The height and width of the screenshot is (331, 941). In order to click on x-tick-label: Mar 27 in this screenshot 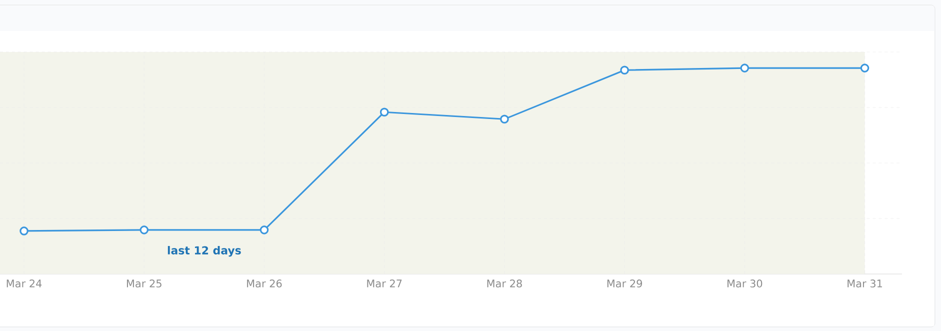, I will do `click(384, 284)`.